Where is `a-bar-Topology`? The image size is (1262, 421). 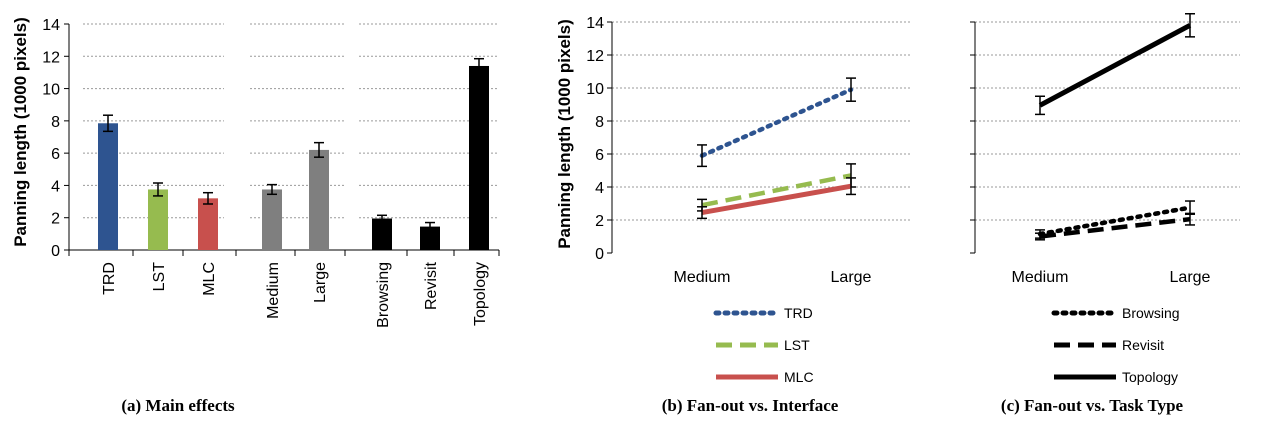 a-bar-Topology is located at coordinates (479, 157).